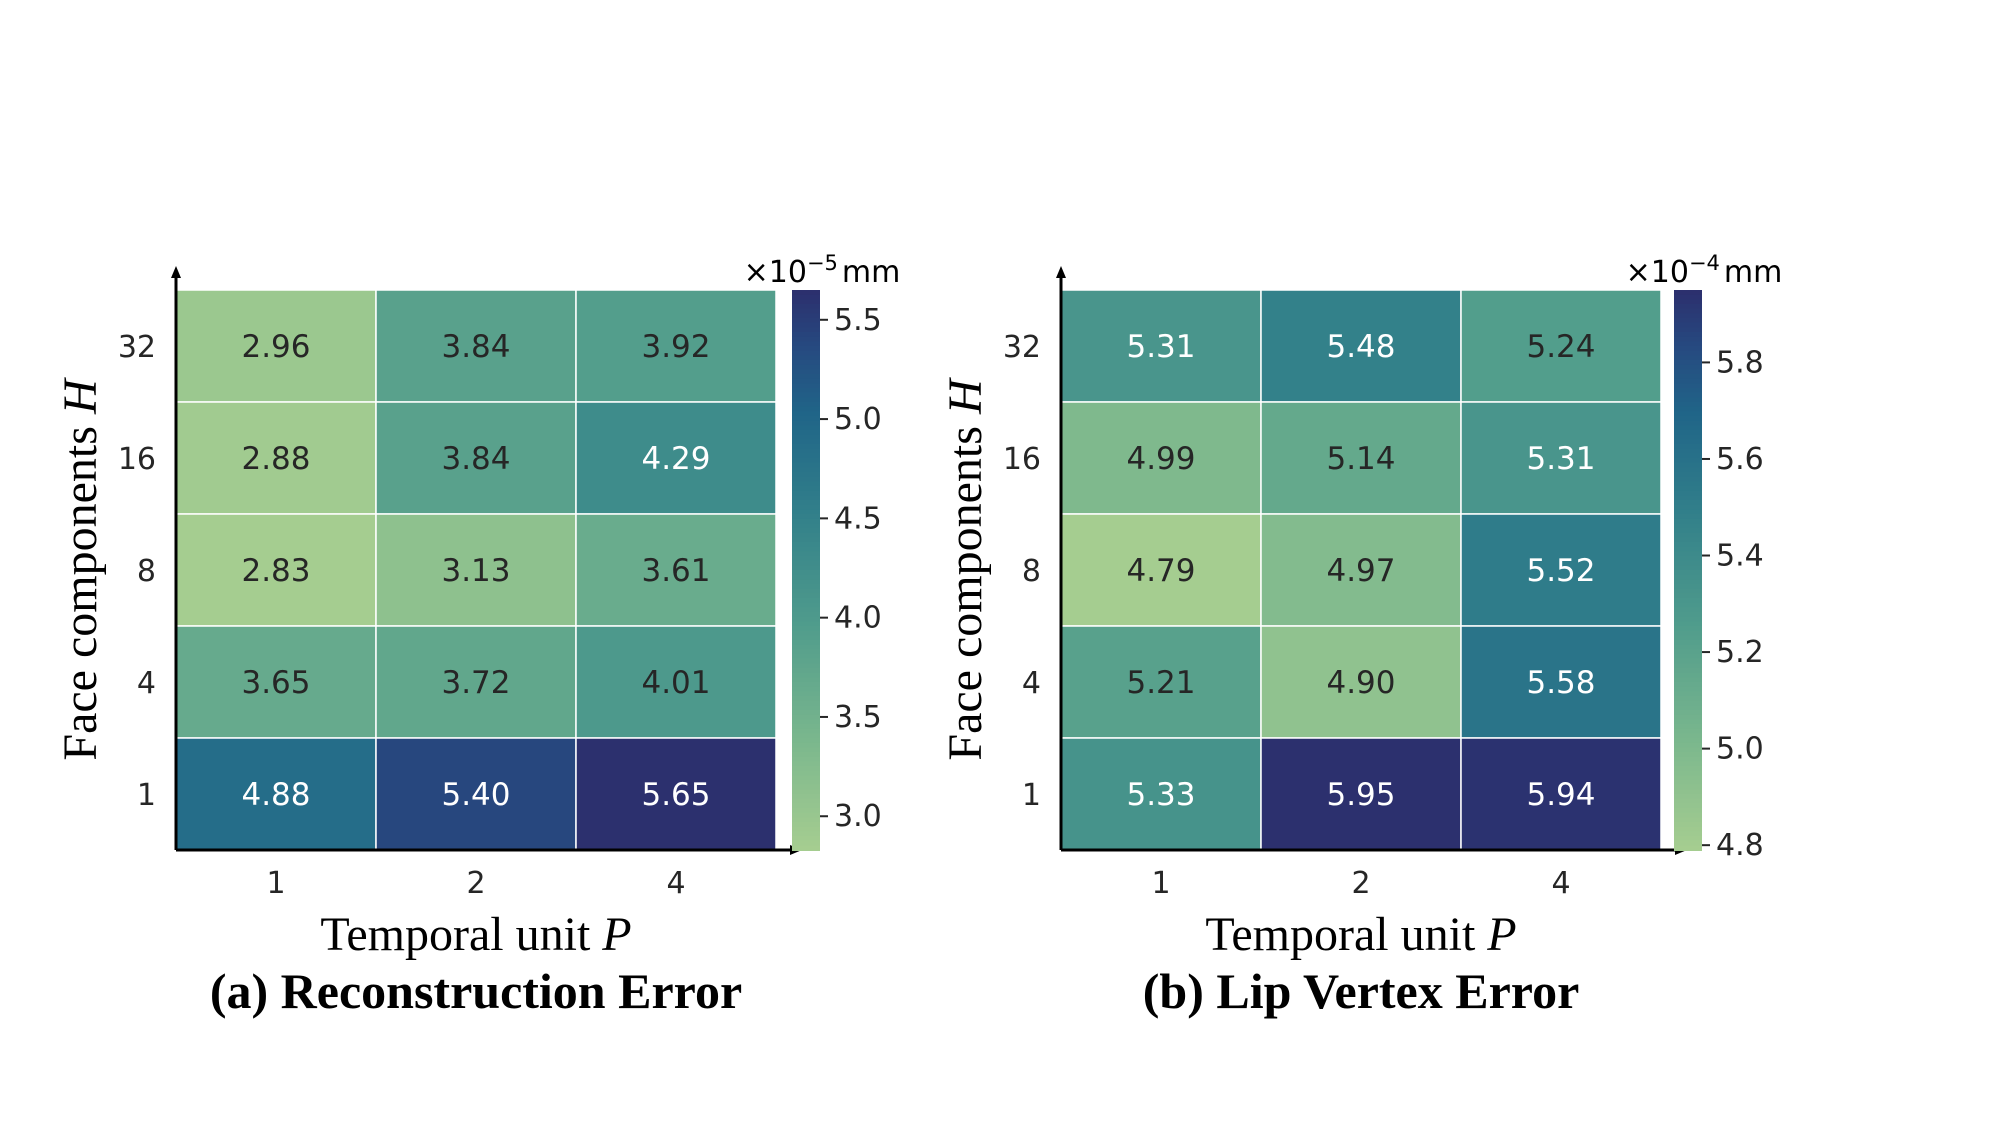 The image size is (2000, 1125). Describe the element at coordinates (1160, 883) in the screenshot. I see `x-tick-label: 1` at that location.